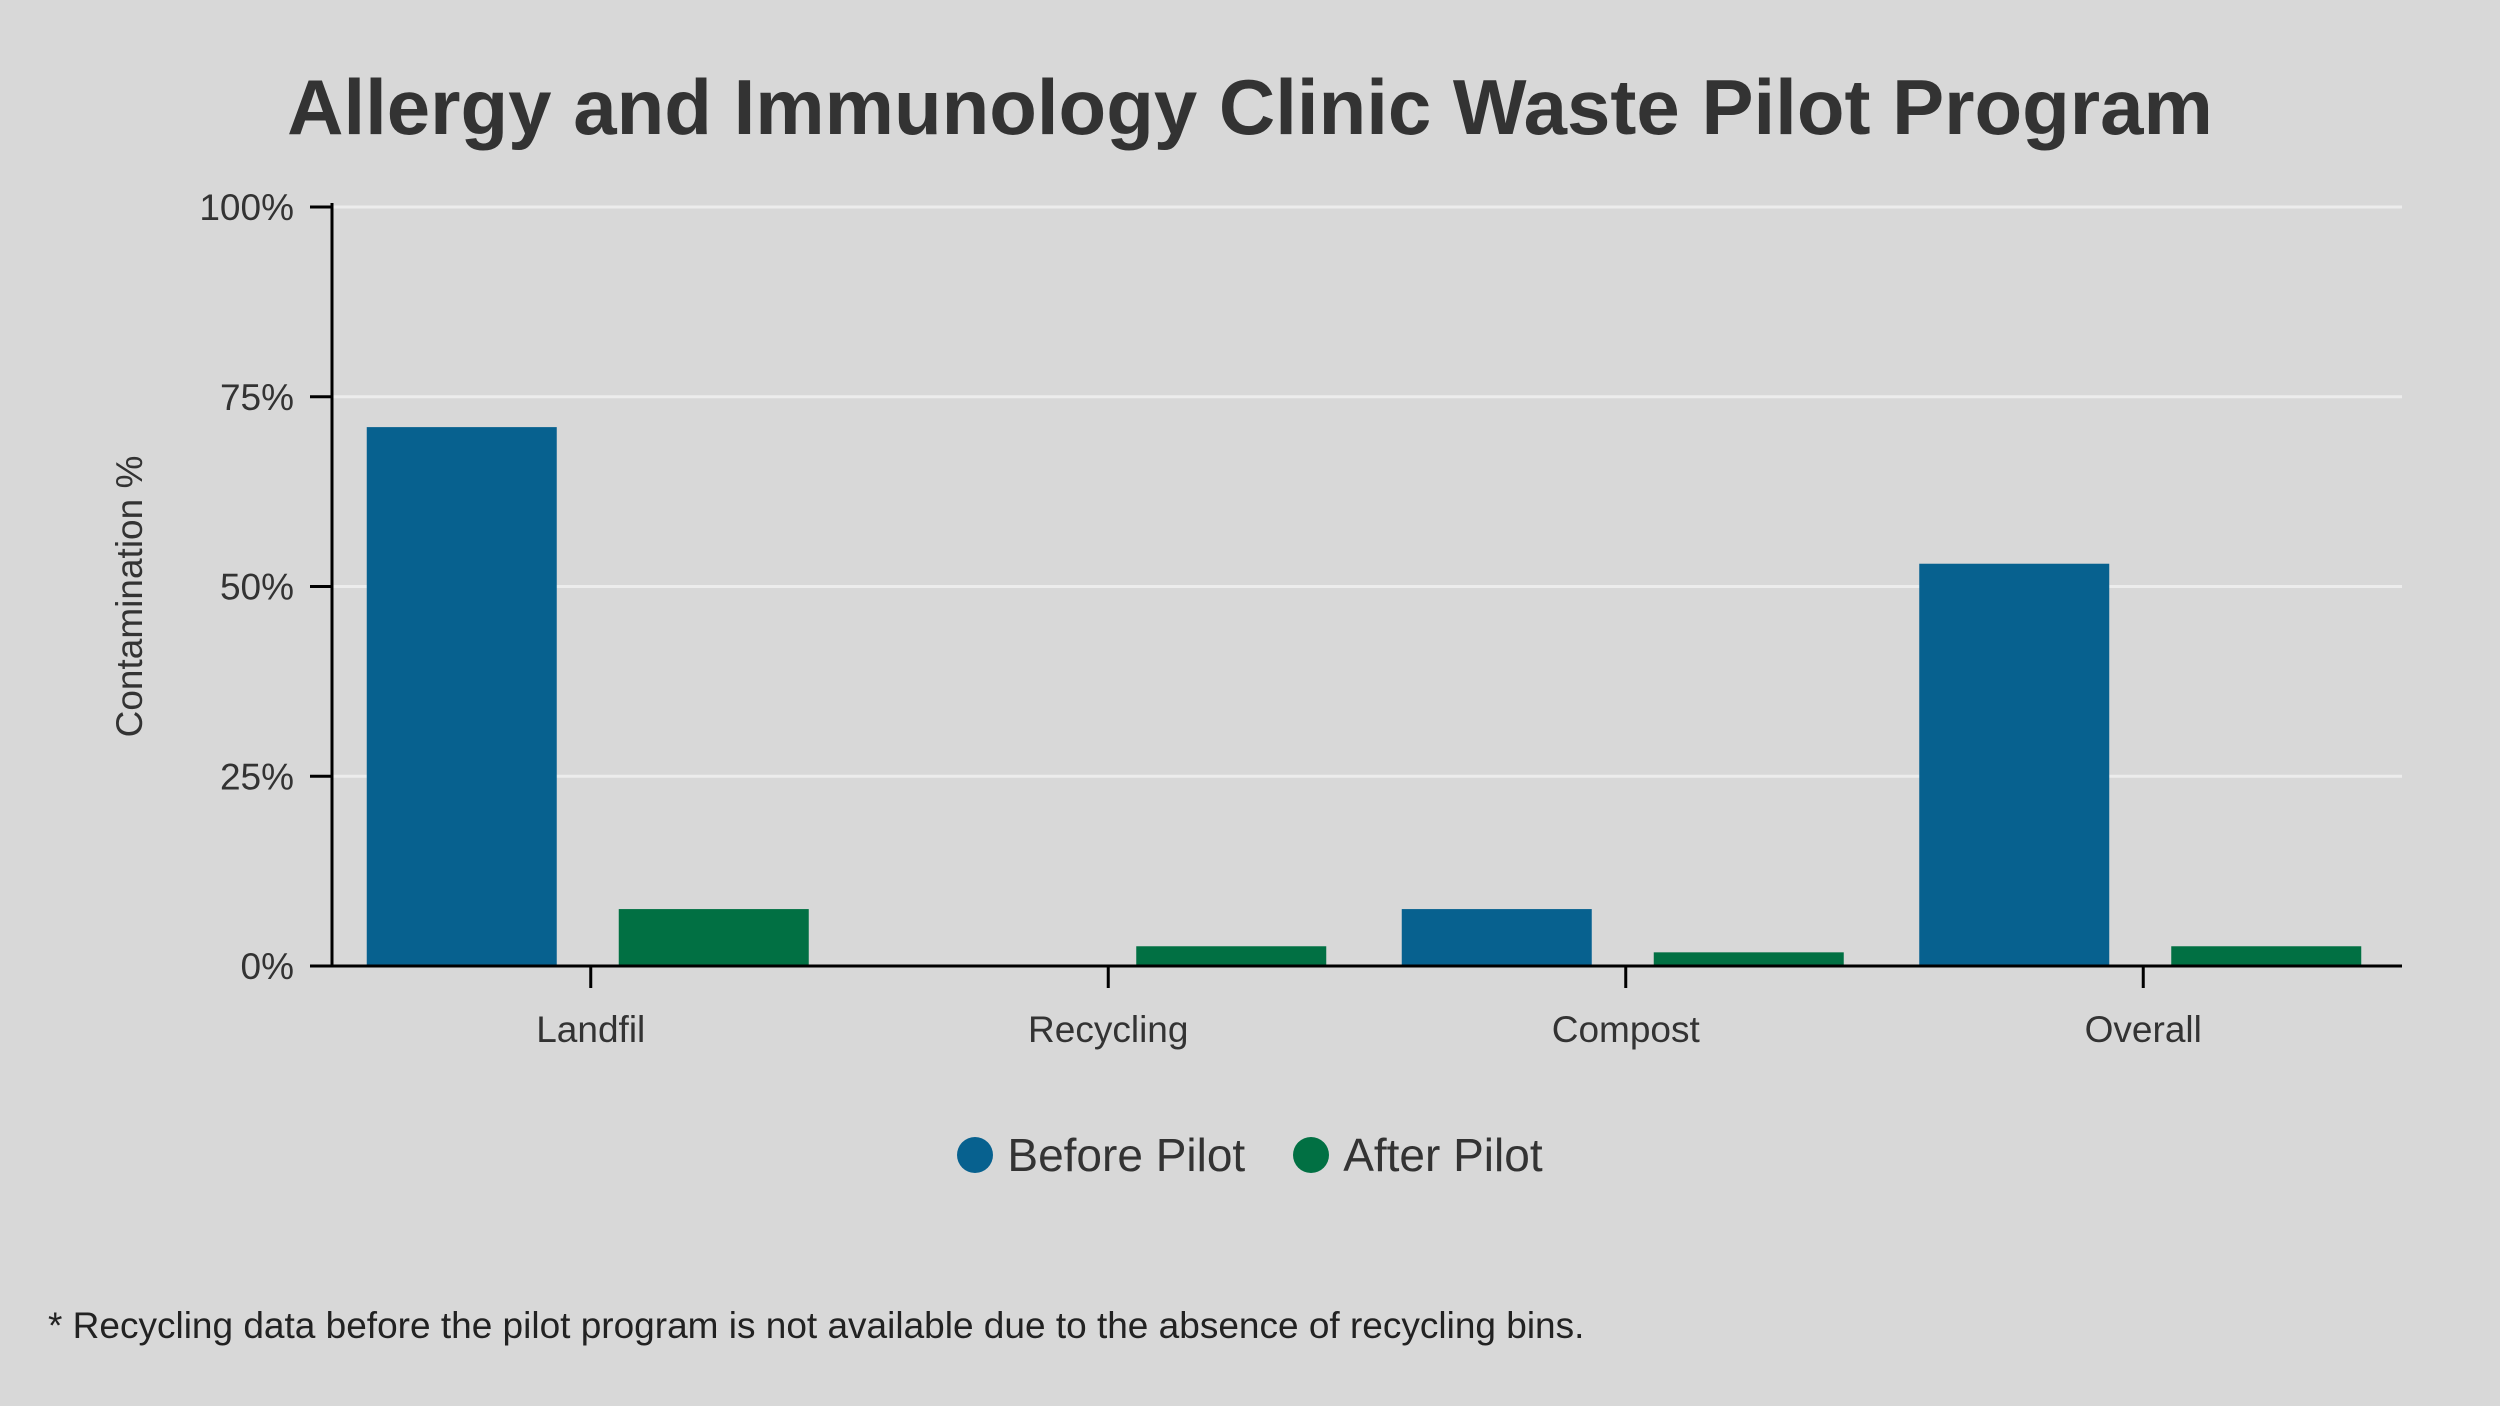  What do you see at coordinates (246, 207) in the screenshot?
I see `y-tick-label: 100%` at bounding box center [246, 207].